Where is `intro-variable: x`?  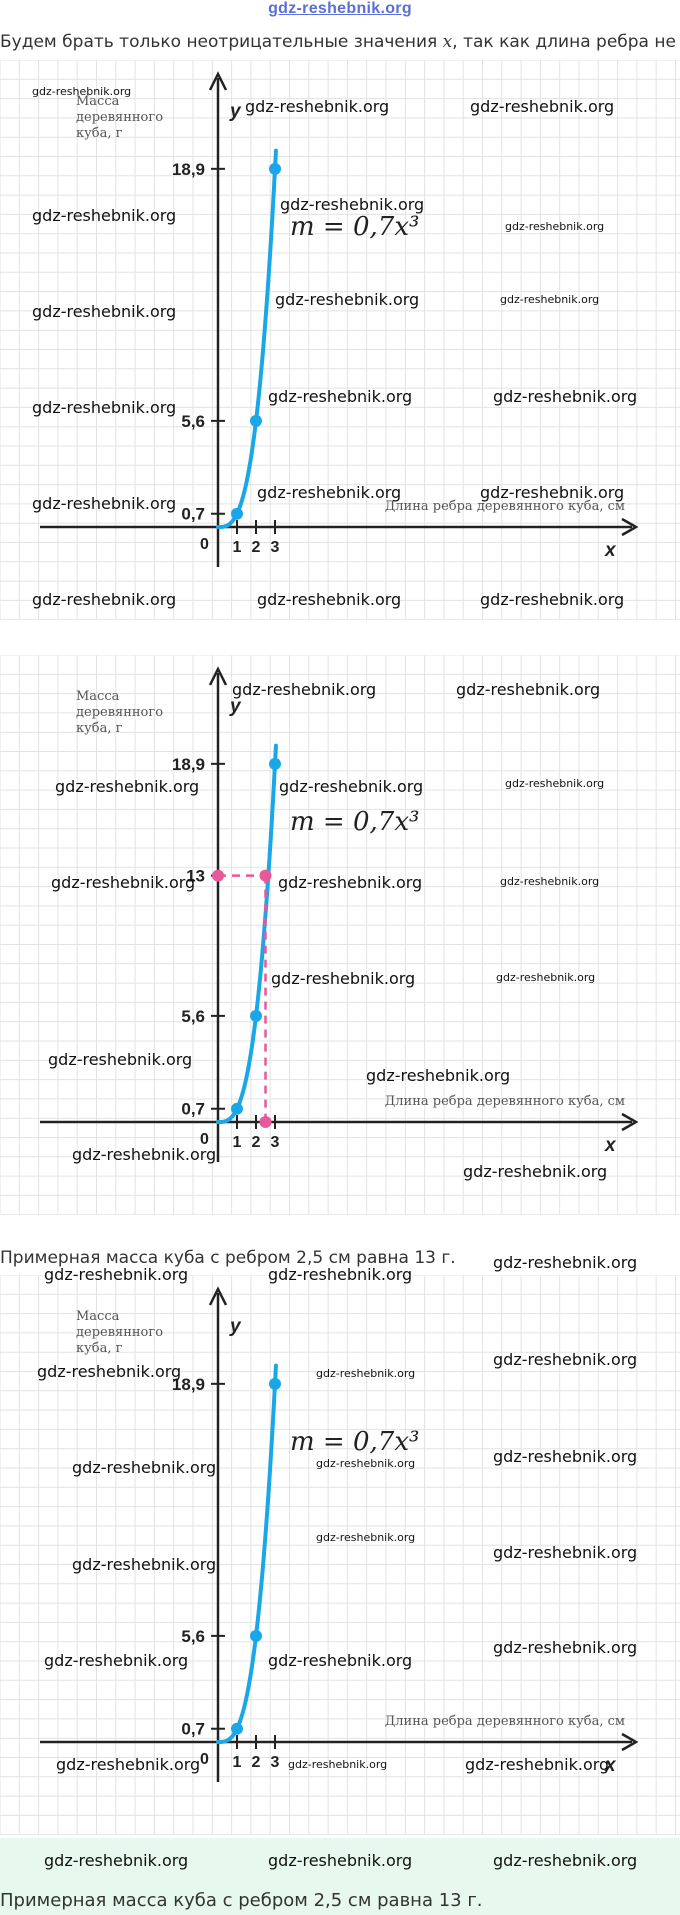 intro-variable: x is located at coordinates (447, 42).